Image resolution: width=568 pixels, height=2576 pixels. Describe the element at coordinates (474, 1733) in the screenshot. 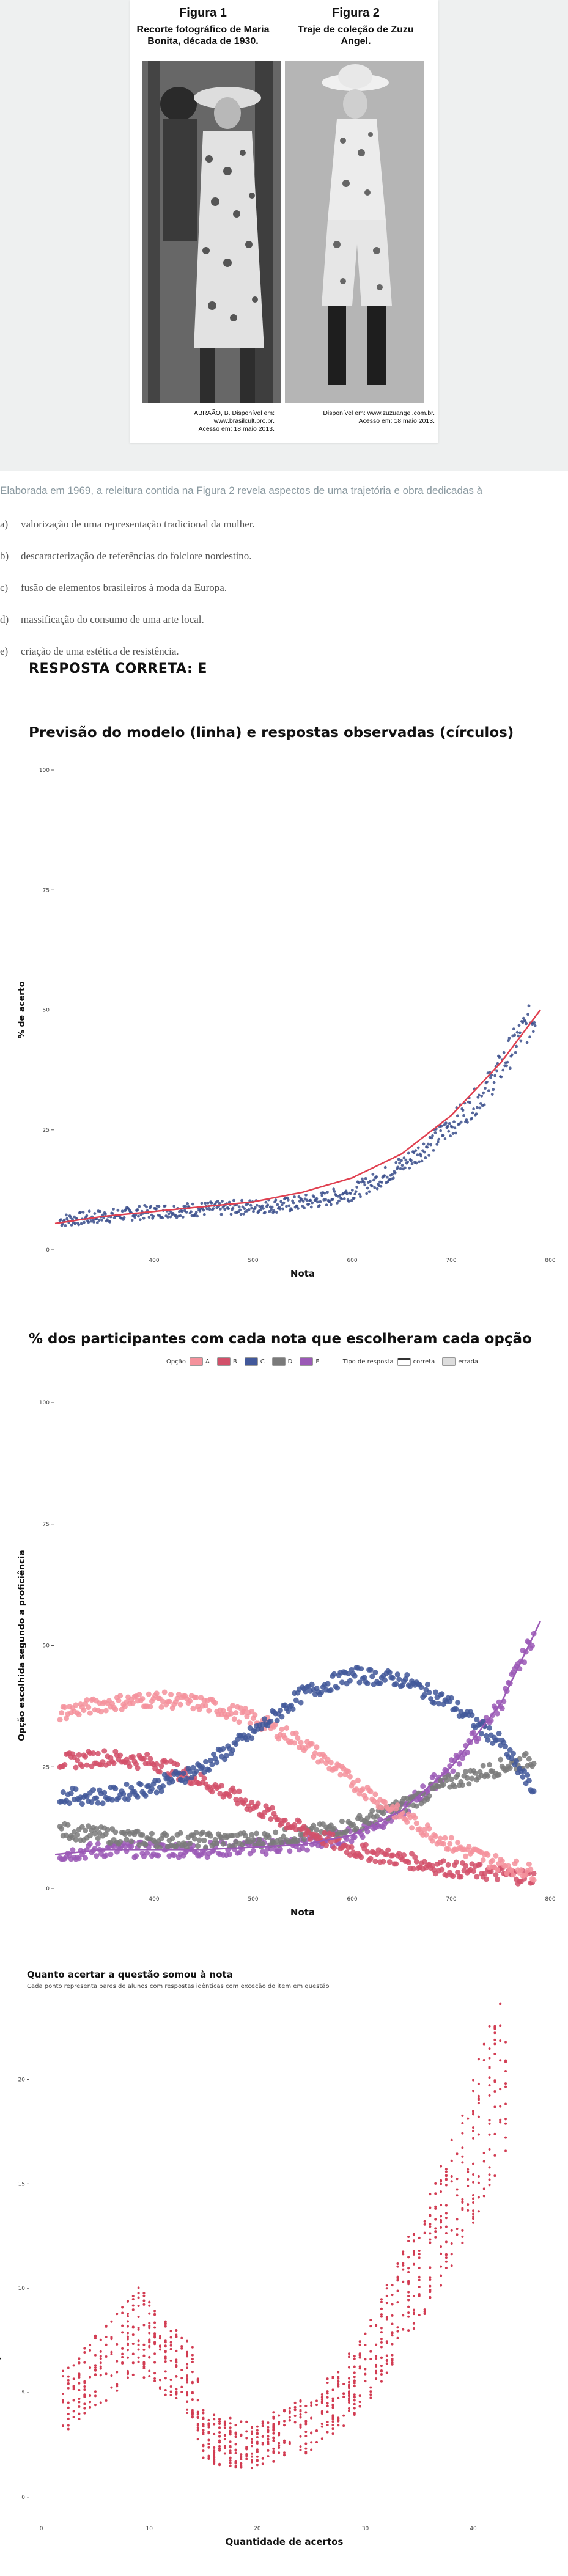

I see `chart2-point-e` at that location.